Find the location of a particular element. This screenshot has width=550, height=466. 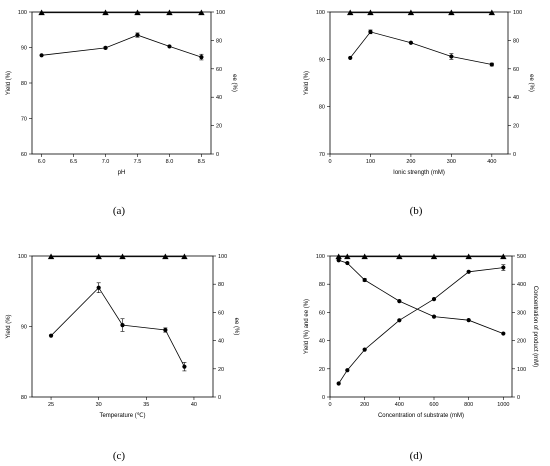

y2-tick-label: 200 is located at coordinates (521, 342).